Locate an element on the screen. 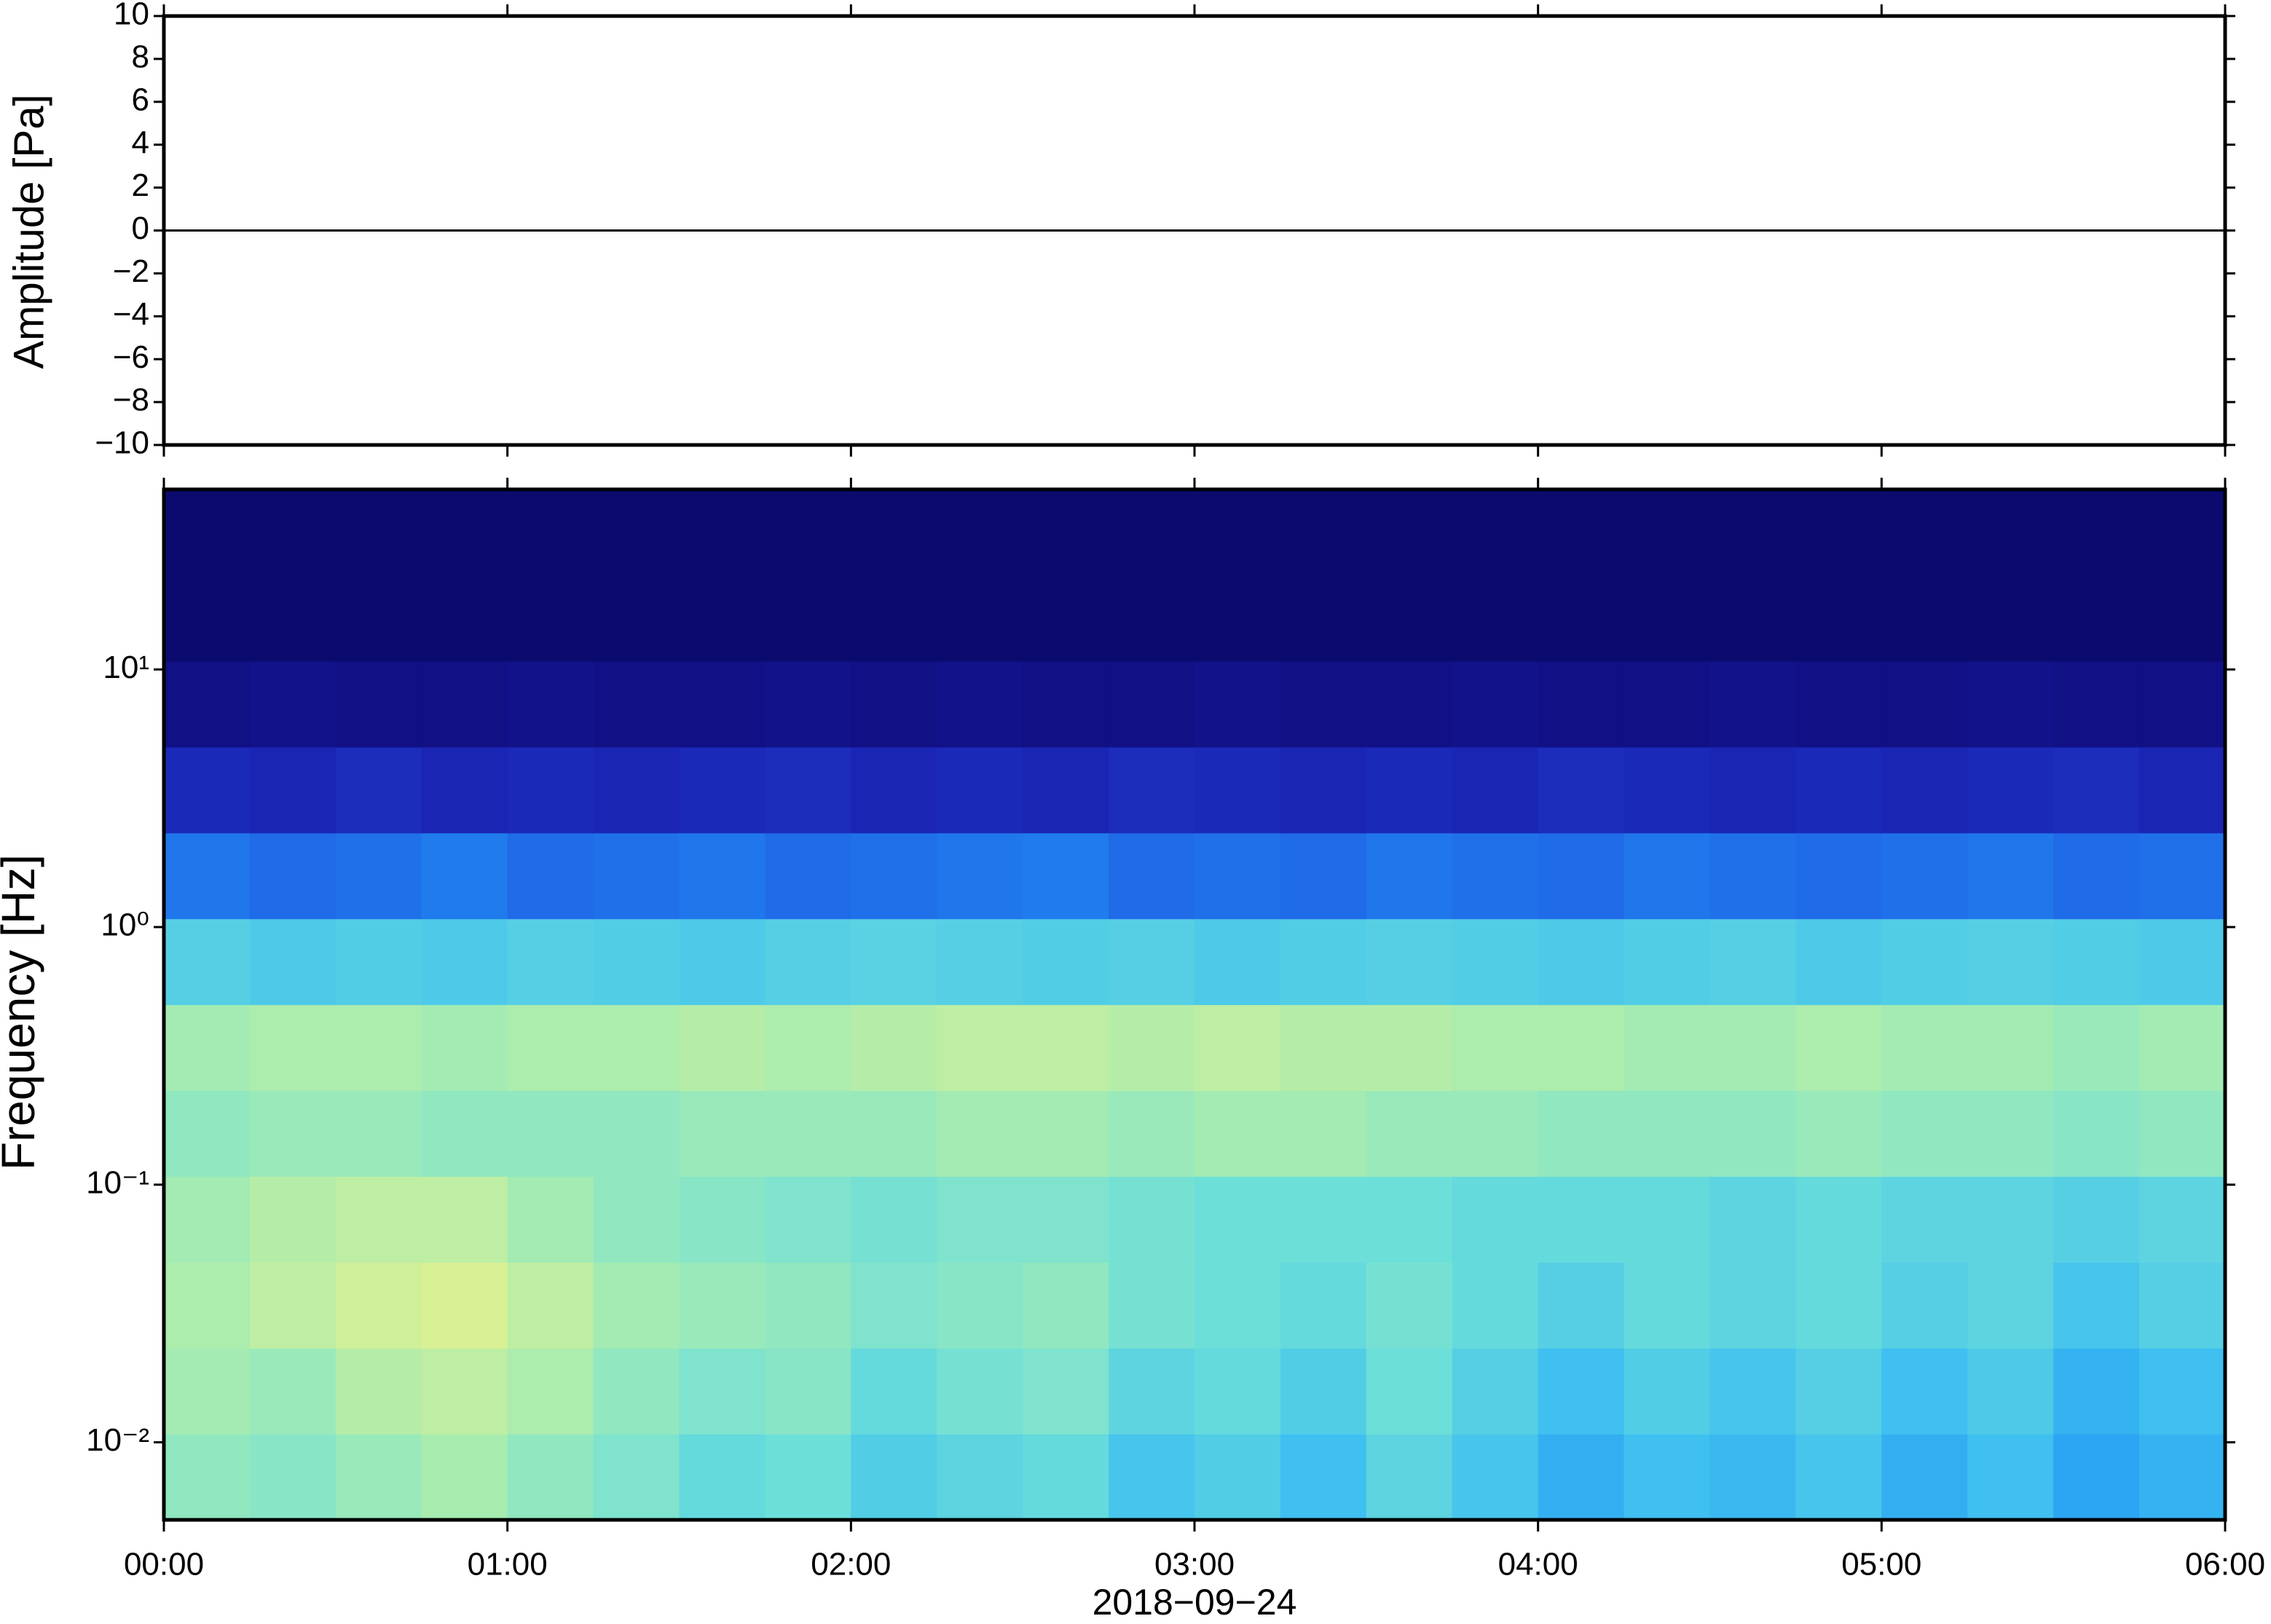 The width and height of the screenshot is (2271, 1624). y-tick-label: −10 is located at coordinates (122, 443).